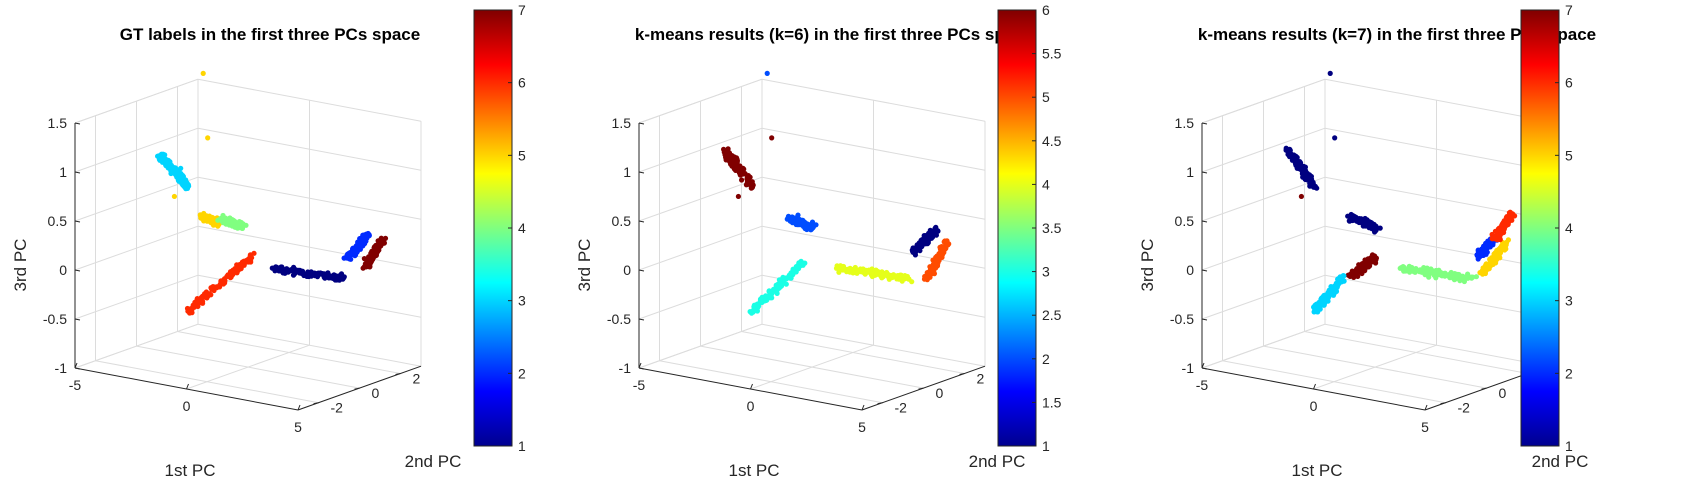 This screenshot has width=1683, height=500. I want to click on z-tick-label: -0.5, so click(55, 319).